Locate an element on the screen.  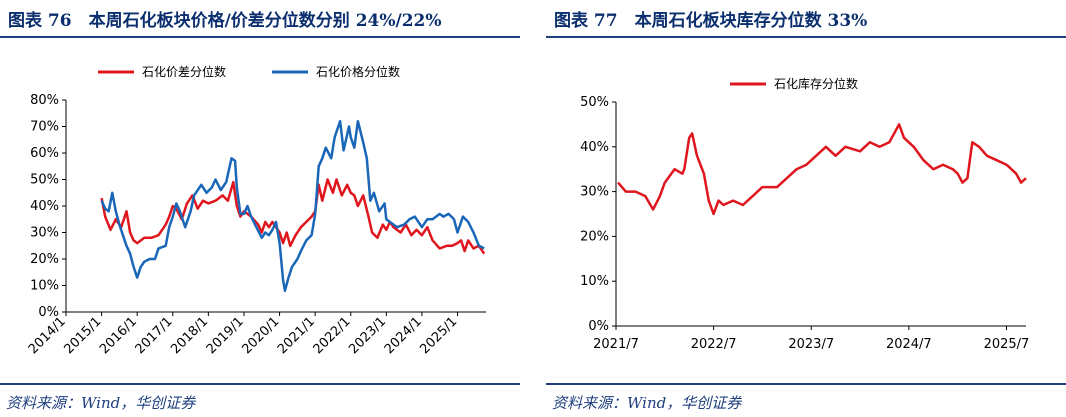
x-tick-label: 2023/7 is located at coordinates (811, 344).